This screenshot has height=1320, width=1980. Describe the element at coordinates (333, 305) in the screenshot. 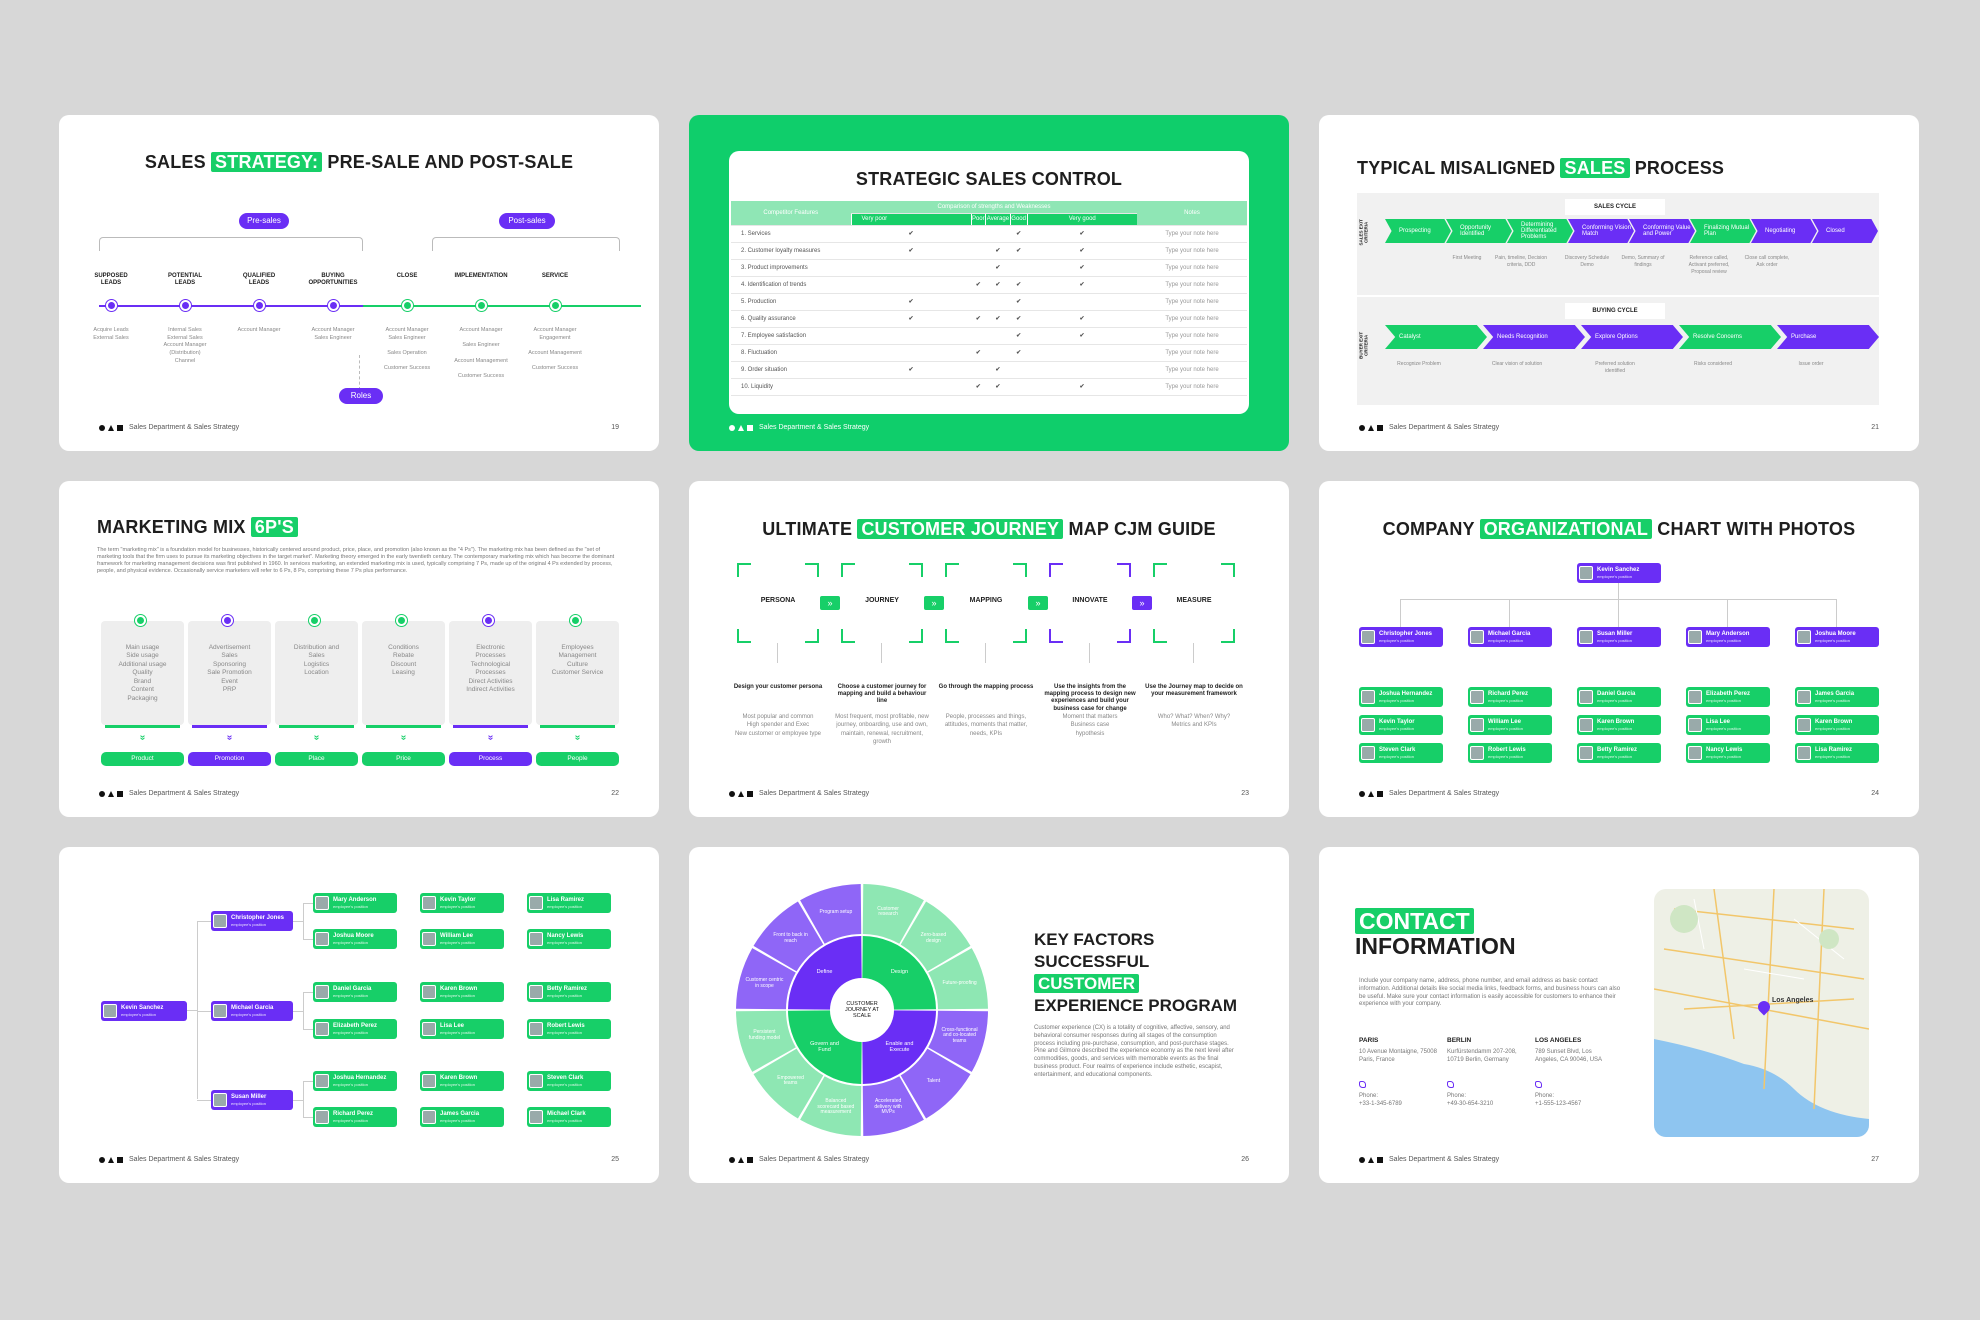

I see `step-number: 4` at that location.